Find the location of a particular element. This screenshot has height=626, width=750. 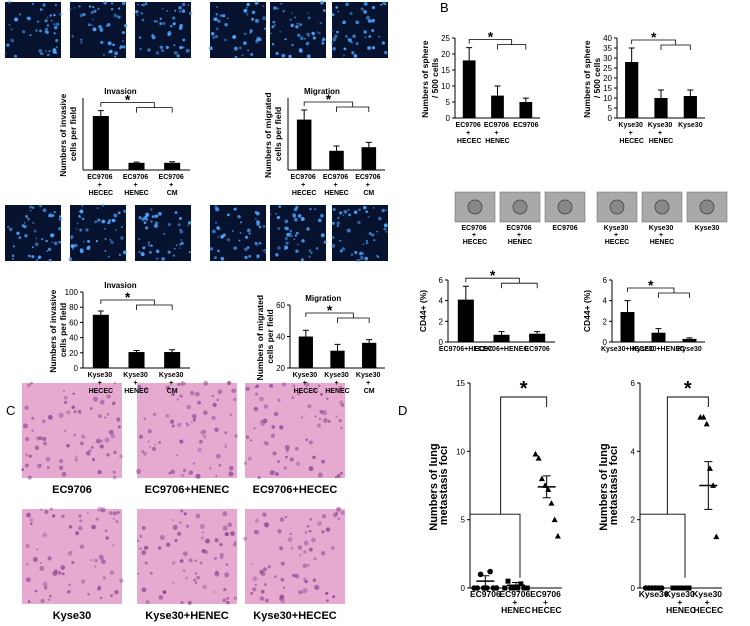

panel-label: D is located at coordinates (402, 410).